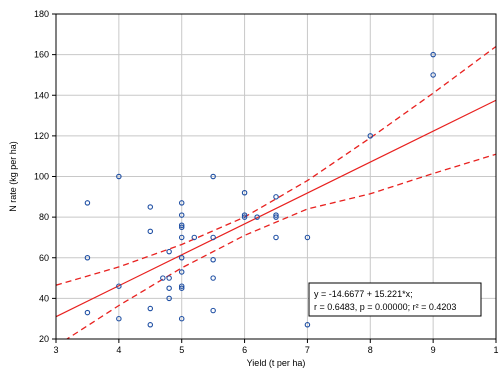 The width and height of the screenshot is (499, 374). What do you see at coordinates (118, 350) in the screenshot?
I see `x-tick-label: 4` at bounding box center [118, 350].